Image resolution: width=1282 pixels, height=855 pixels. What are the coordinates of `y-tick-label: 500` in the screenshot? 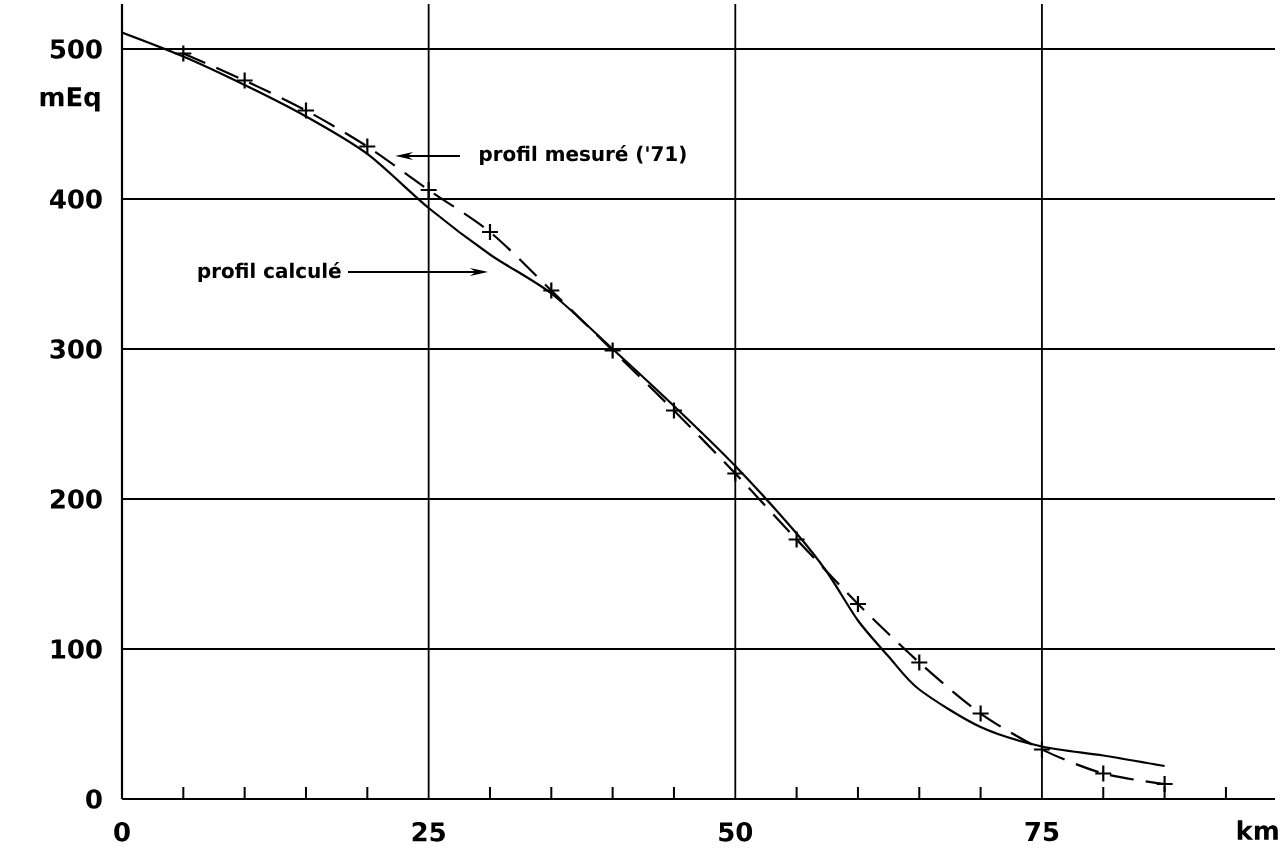 It's located at (76, 49).